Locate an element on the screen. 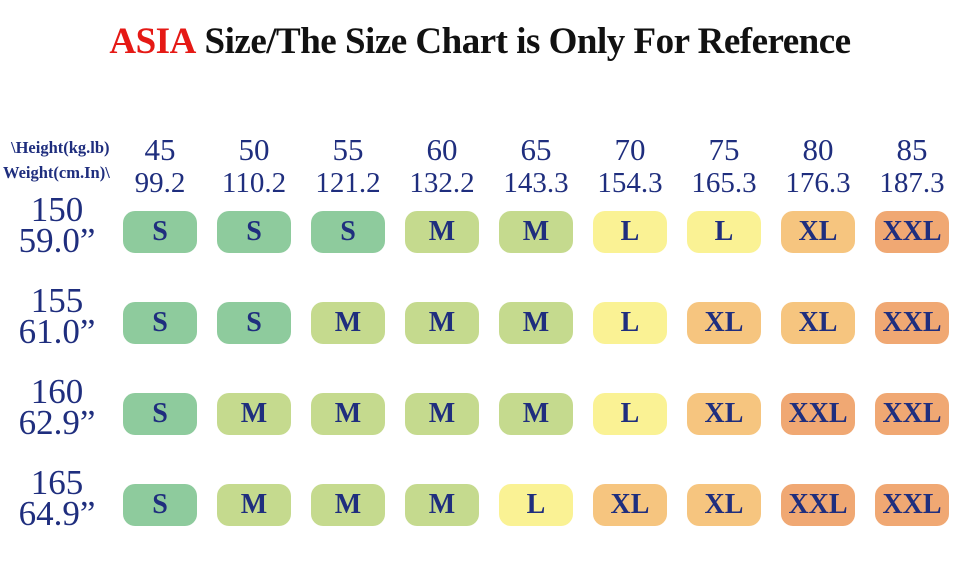 Image resolution: width=960 pixels, height=566 pixels. row-header-165: 165 64.9” is located at coordinates (57, 515).